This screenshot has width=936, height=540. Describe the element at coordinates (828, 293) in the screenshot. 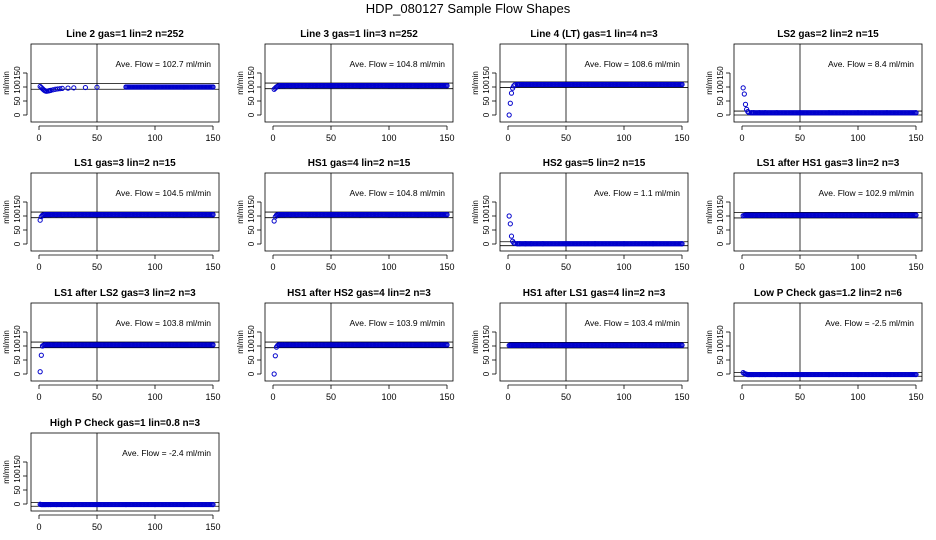

I see `panel-title: Low P Check gas=1.2 lin=2 n=6` at that location.